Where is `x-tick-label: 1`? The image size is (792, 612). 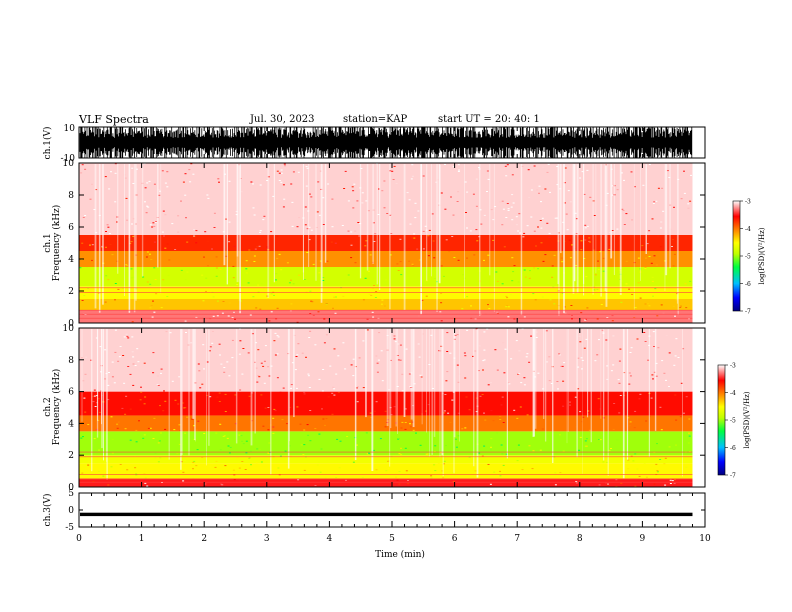 x-tick-label: 1 is located at coordinates (142, 539).